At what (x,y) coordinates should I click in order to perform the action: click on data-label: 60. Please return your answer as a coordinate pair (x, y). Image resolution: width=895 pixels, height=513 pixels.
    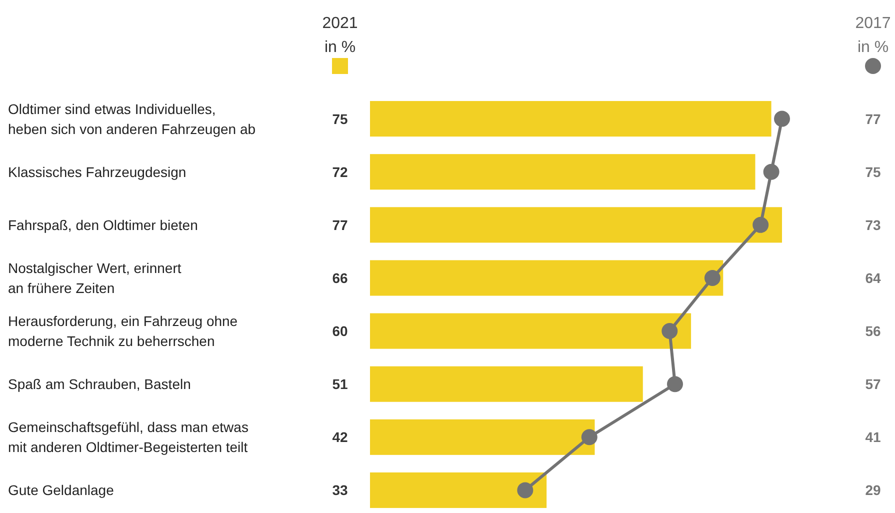
    Looking at the image, I should click on (340, 331).